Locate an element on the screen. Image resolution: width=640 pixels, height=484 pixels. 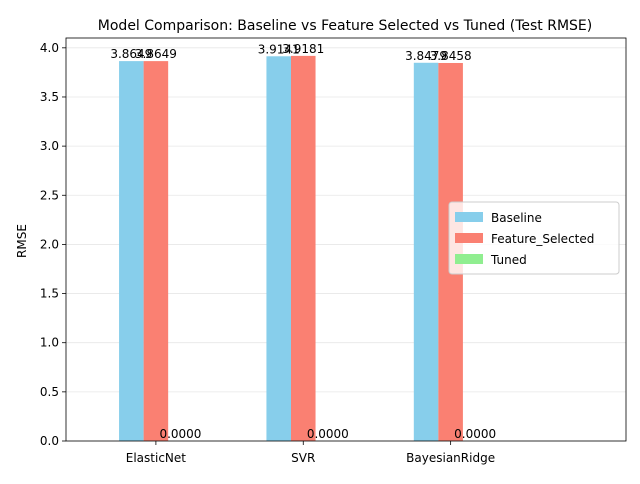
y-tick-label: 3.0 is located at coordinates (49, 146).